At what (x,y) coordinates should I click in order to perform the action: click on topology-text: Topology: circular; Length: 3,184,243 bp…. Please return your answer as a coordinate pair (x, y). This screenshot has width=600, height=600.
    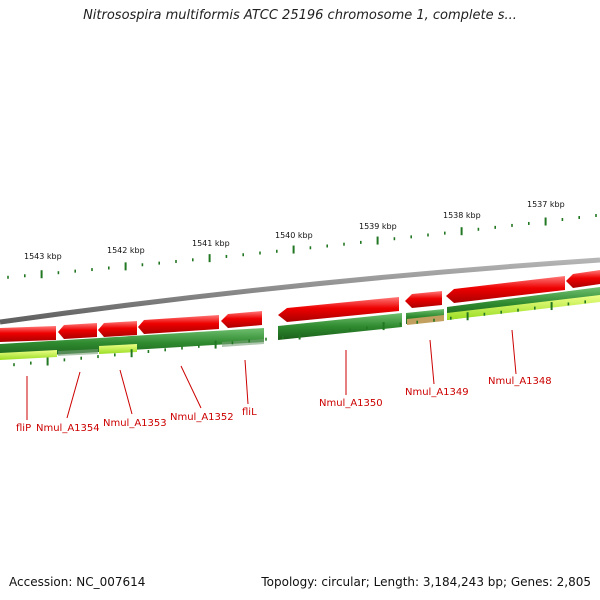
    Looking at the image, I should click on (426, 582).